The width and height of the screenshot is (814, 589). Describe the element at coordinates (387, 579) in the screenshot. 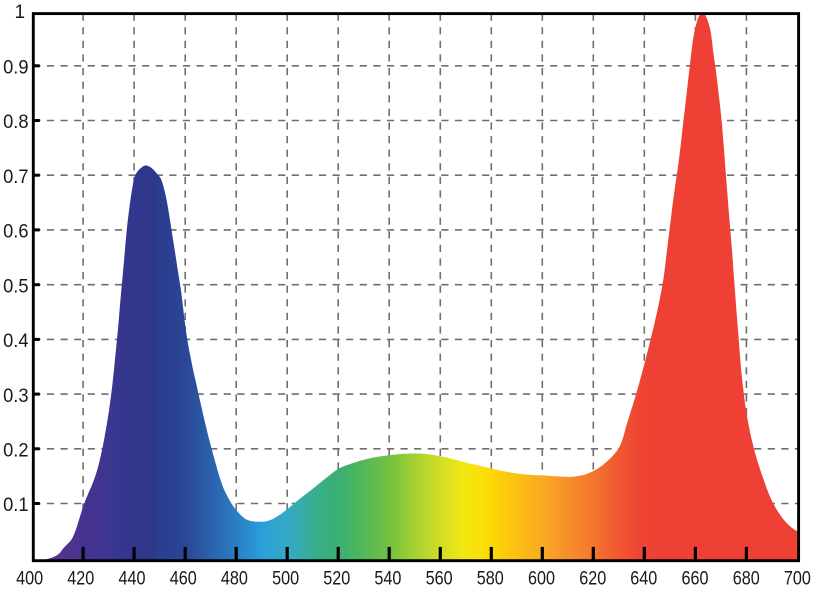

I see `svg-text: 540` at that location.